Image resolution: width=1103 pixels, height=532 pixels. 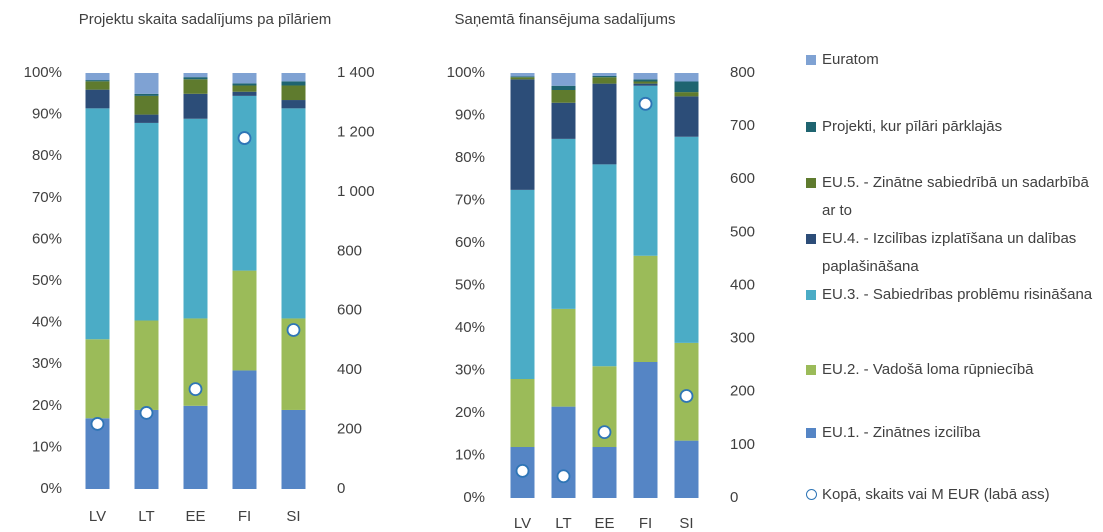 I want to click on x-tick-label: SI, so click(x=293, y=516).